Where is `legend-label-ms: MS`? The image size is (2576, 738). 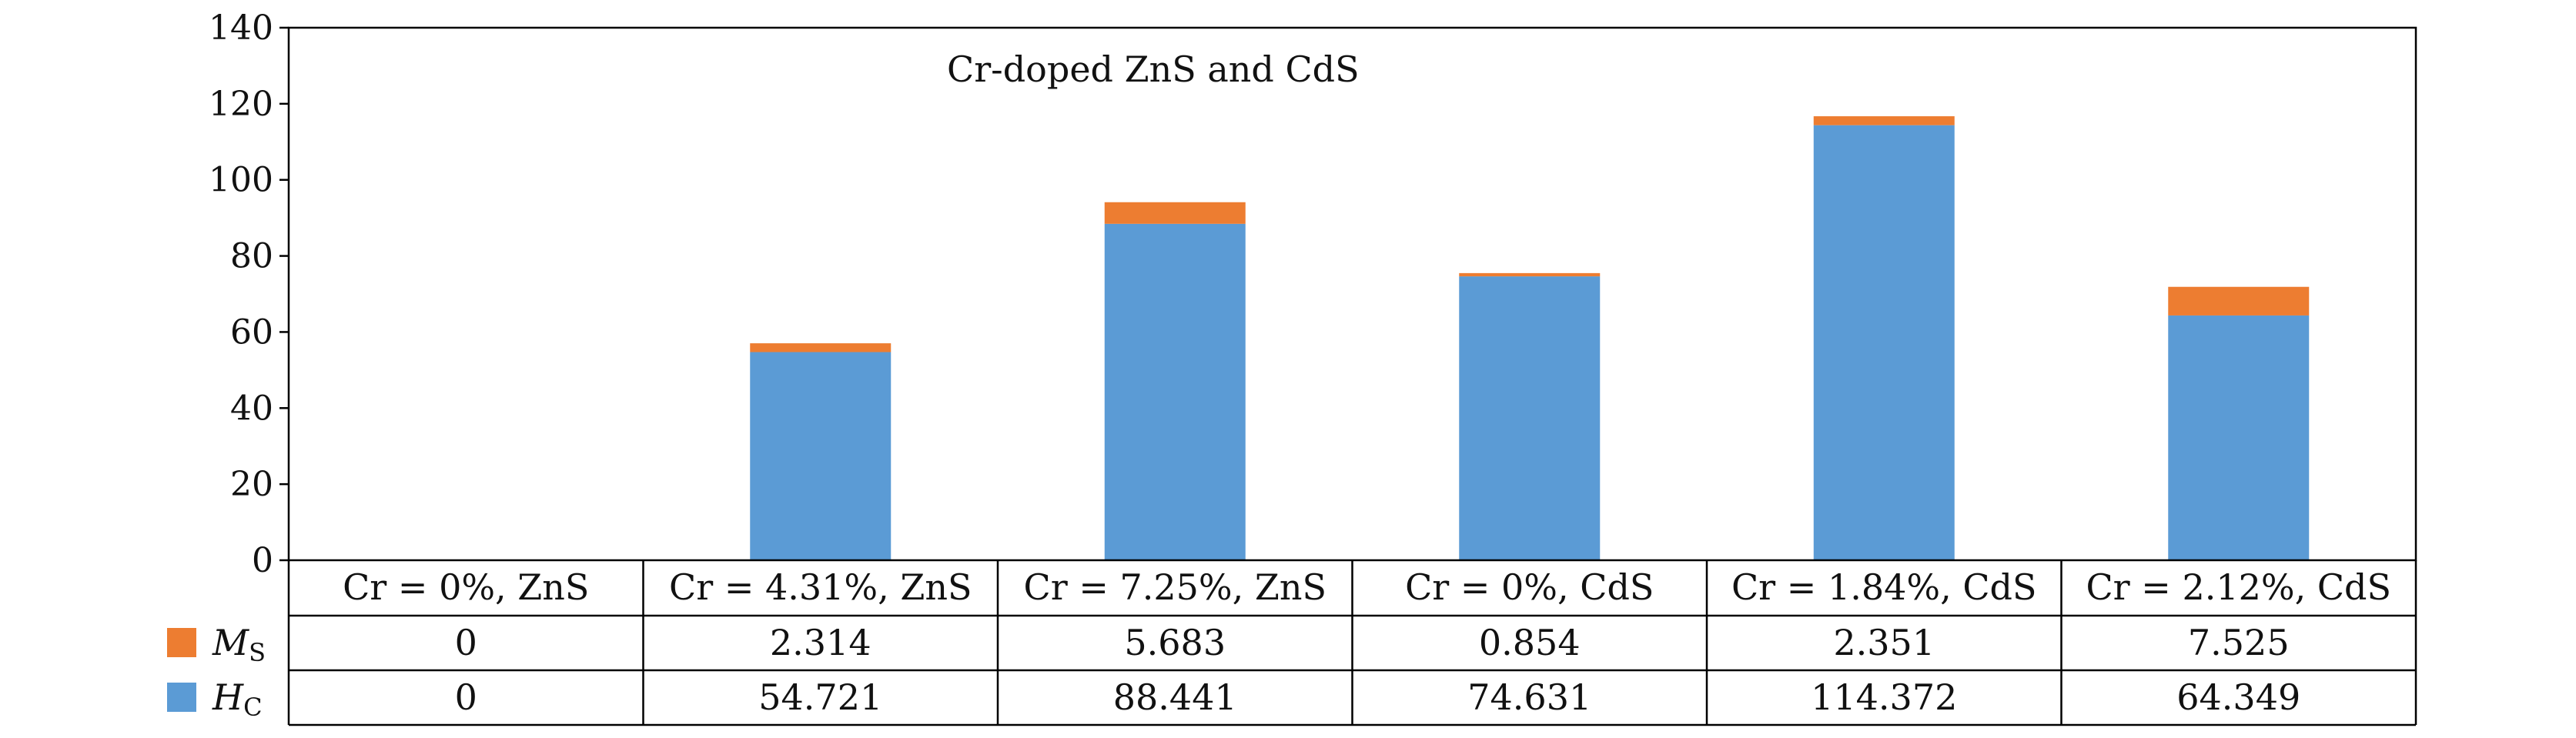 legend-label-ms: MS is located at coordinates (239, 644).